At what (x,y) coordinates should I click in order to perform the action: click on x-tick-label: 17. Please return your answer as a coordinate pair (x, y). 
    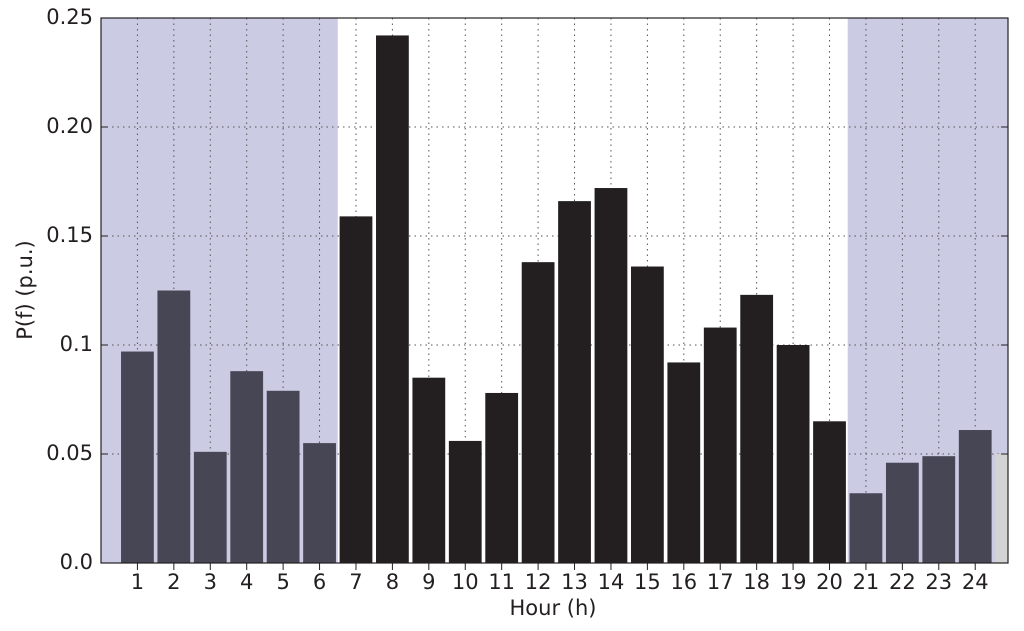
    Looking at the image, I should click on (720, 582).